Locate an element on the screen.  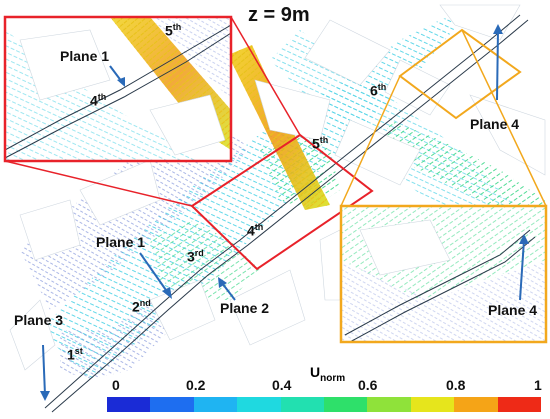
colorbar-tick-5: 1 is located at coordinates (538, 385).